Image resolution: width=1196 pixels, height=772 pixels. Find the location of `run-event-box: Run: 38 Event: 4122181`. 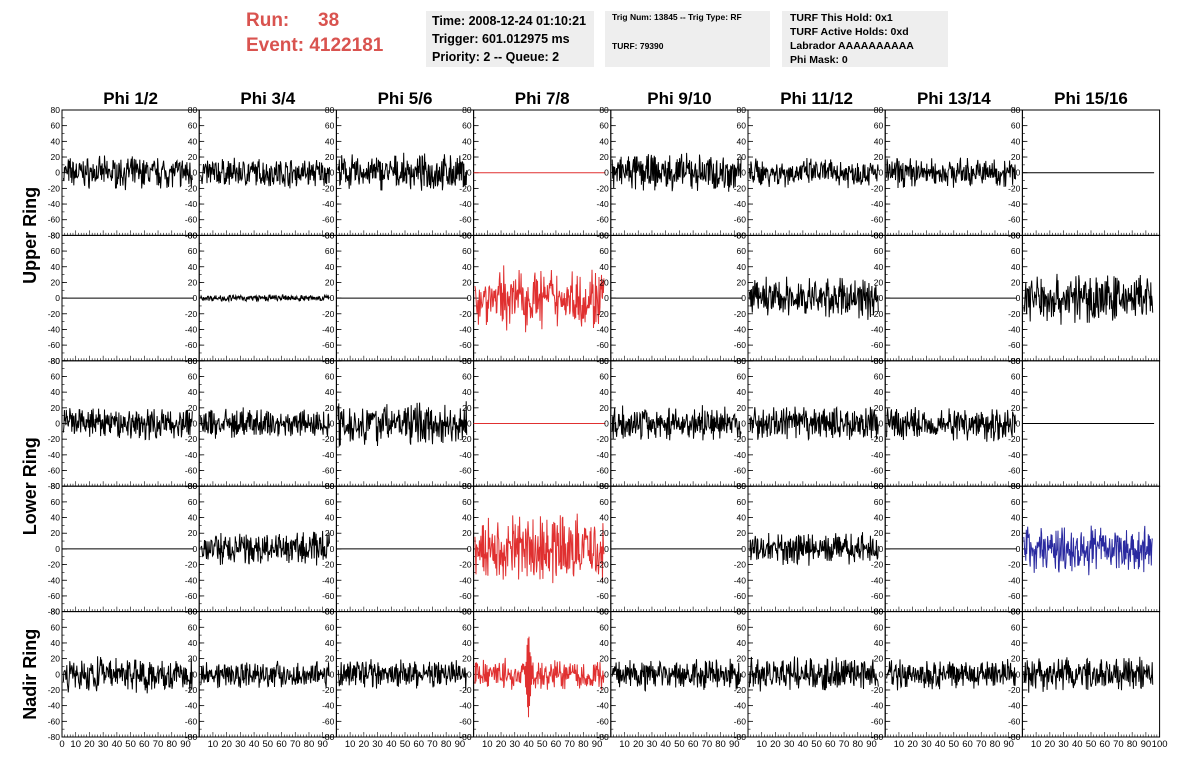

run-event-box: Run: 38 Event: 4122181 is located at coordinates (332, 38).